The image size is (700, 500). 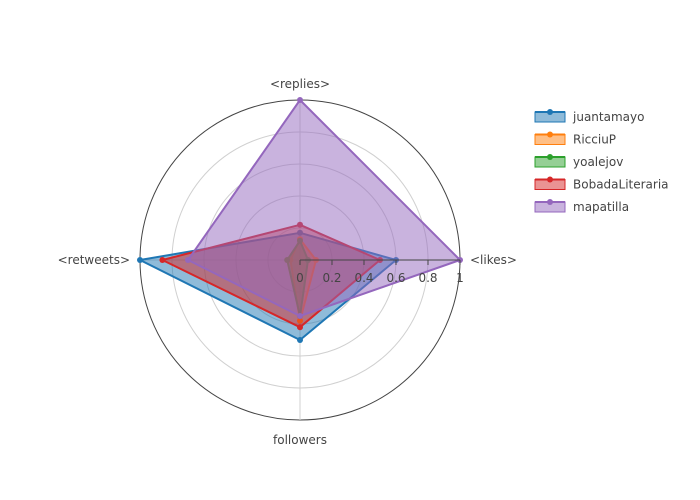 I want to click on legend-item-juantamayo: juantamayo, so click(x=589, y=116).